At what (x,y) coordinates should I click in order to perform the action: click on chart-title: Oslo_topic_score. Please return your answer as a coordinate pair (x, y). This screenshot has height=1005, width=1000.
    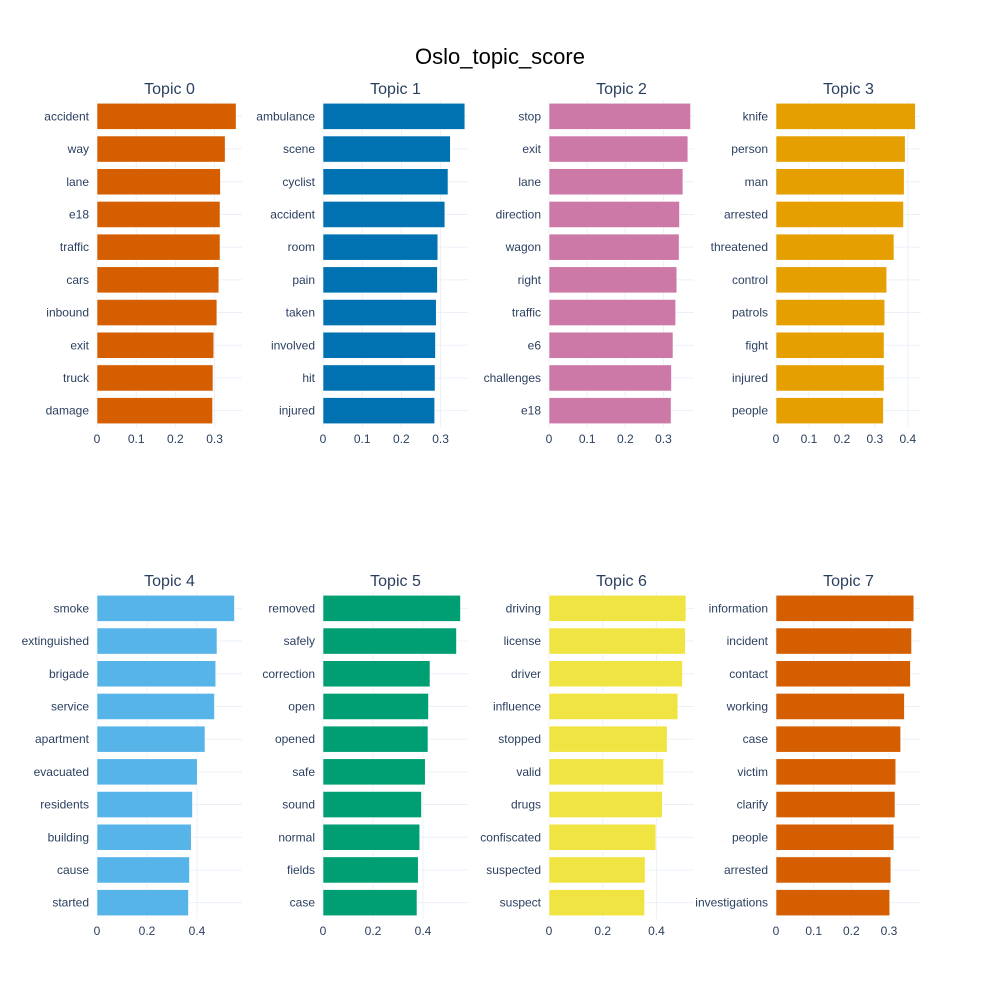
    Looking at the image, I should click on (500, 56).